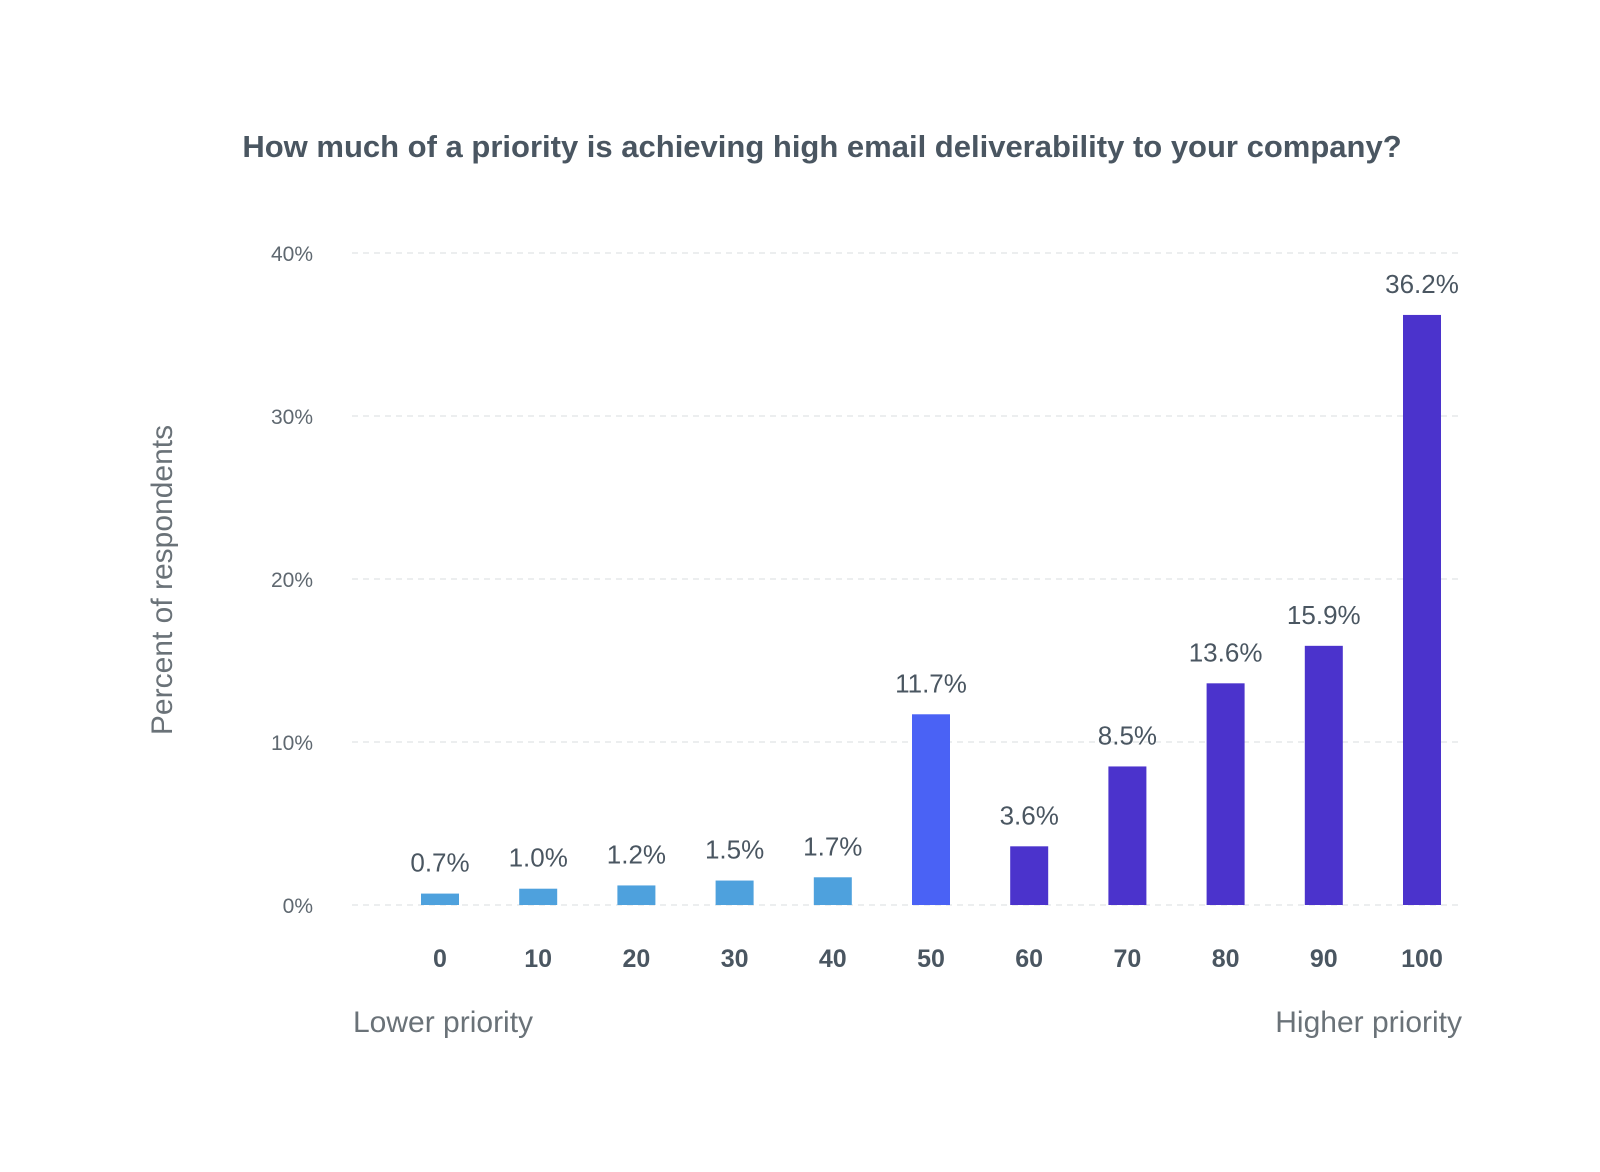 The image size is (1600, 1172). What do you see at coordinates (636, 854) in the screenshot?
I see `data-label-20: 1.2%` at bounding box center [636, 854].